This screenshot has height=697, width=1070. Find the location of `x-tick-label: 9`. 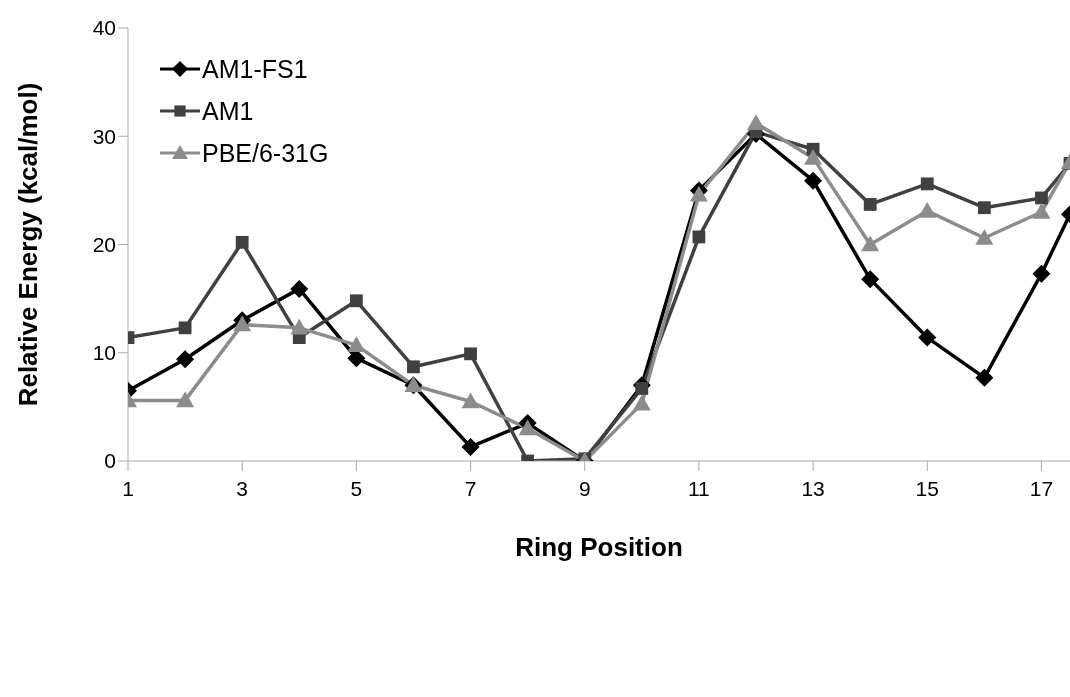

x-tick-label: 9 is located at coordinates (584, 488).